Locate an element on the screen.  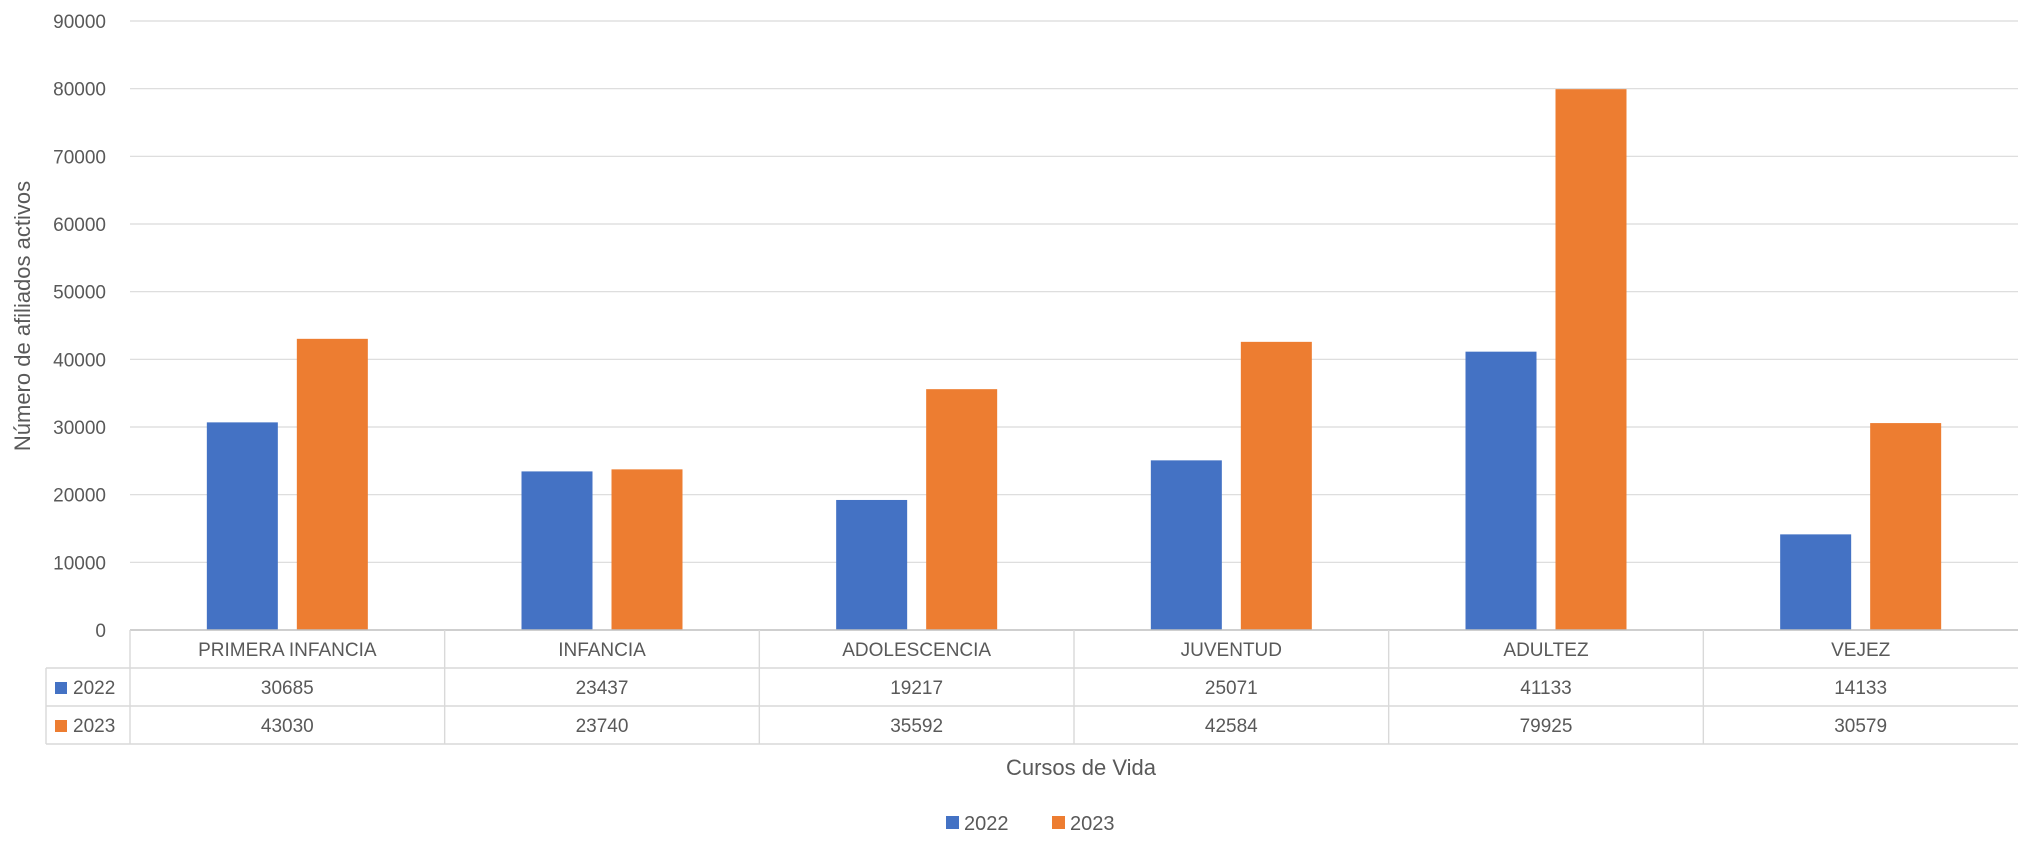
legend-swatch-2022 is located at coordinates (952, 822).